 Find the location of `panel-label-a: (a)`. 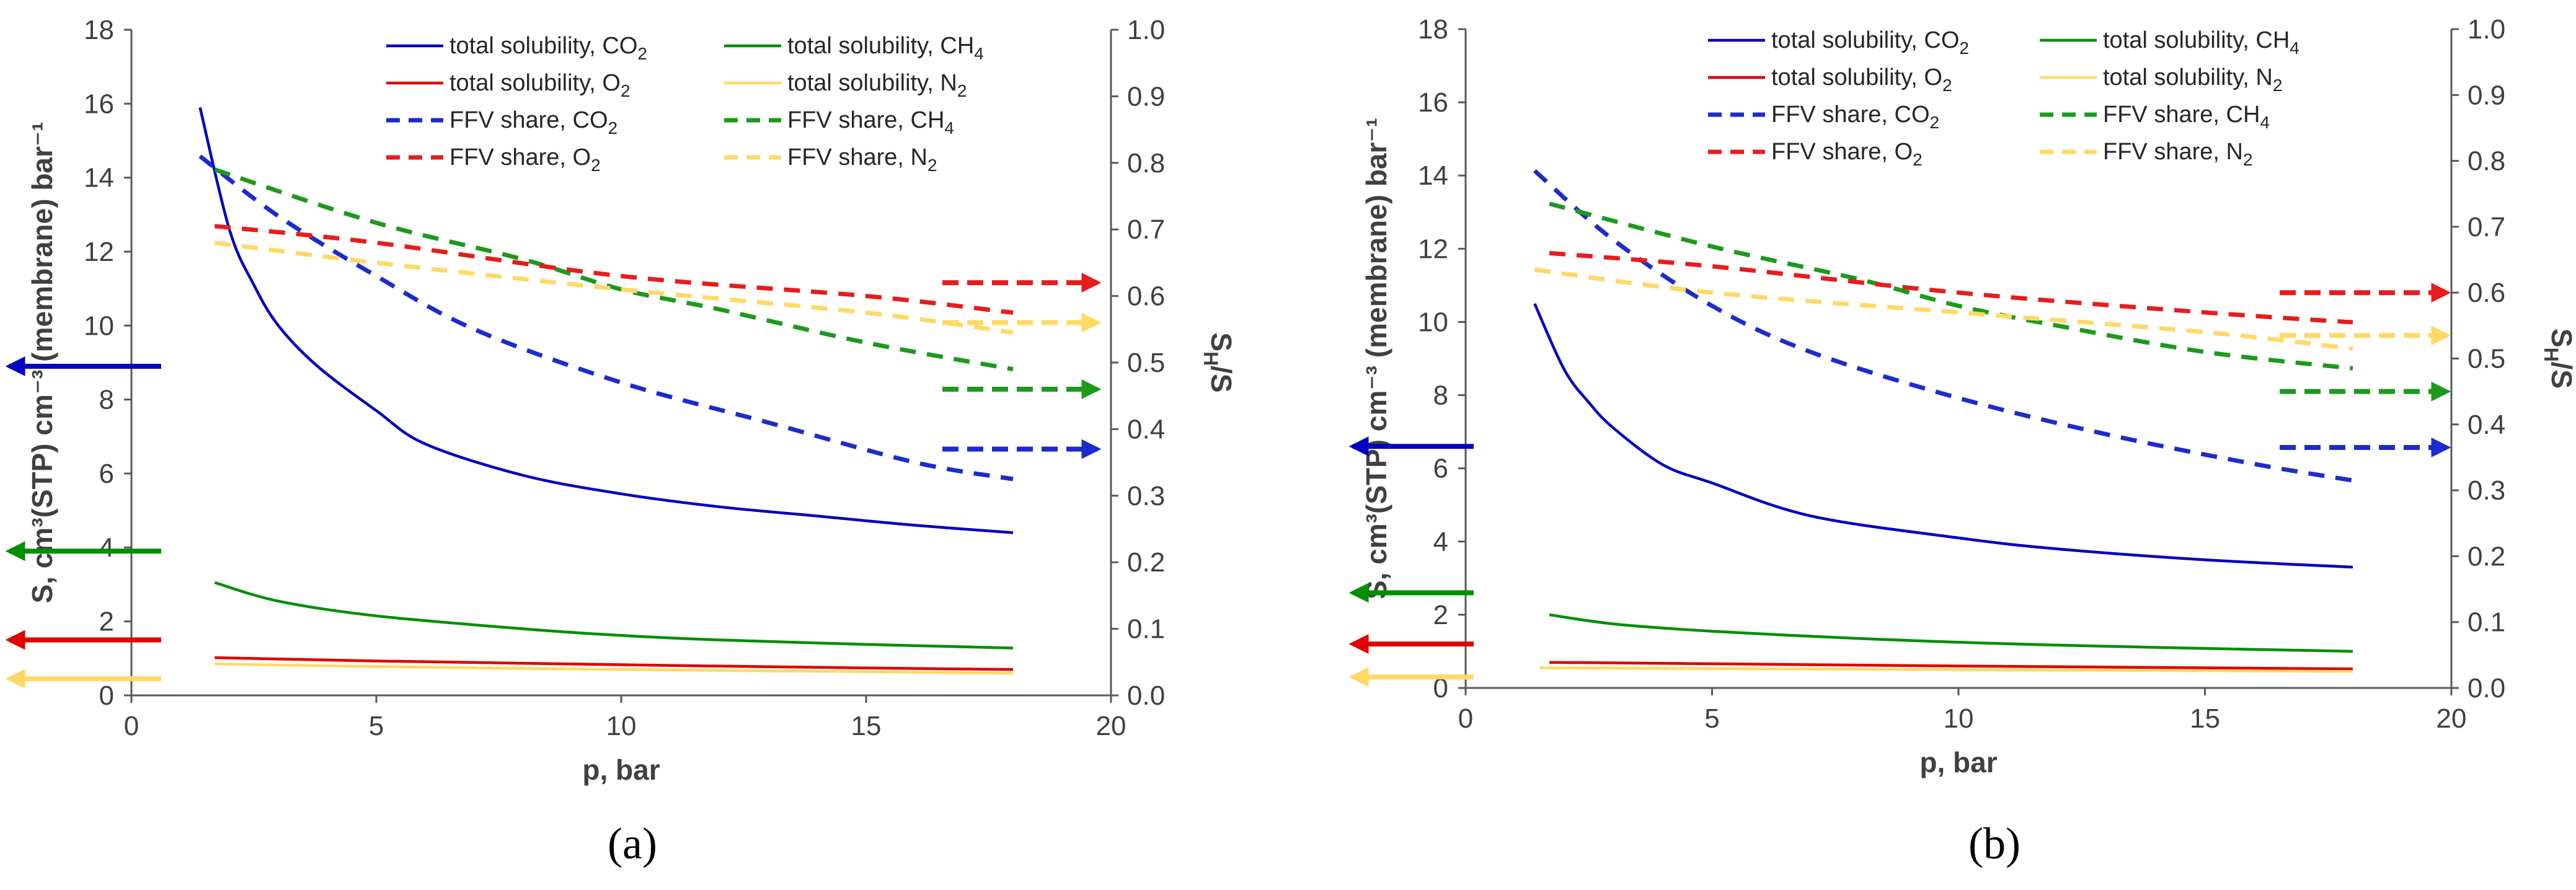

panel-label-a: (a) is located at coordinates (632, 843).